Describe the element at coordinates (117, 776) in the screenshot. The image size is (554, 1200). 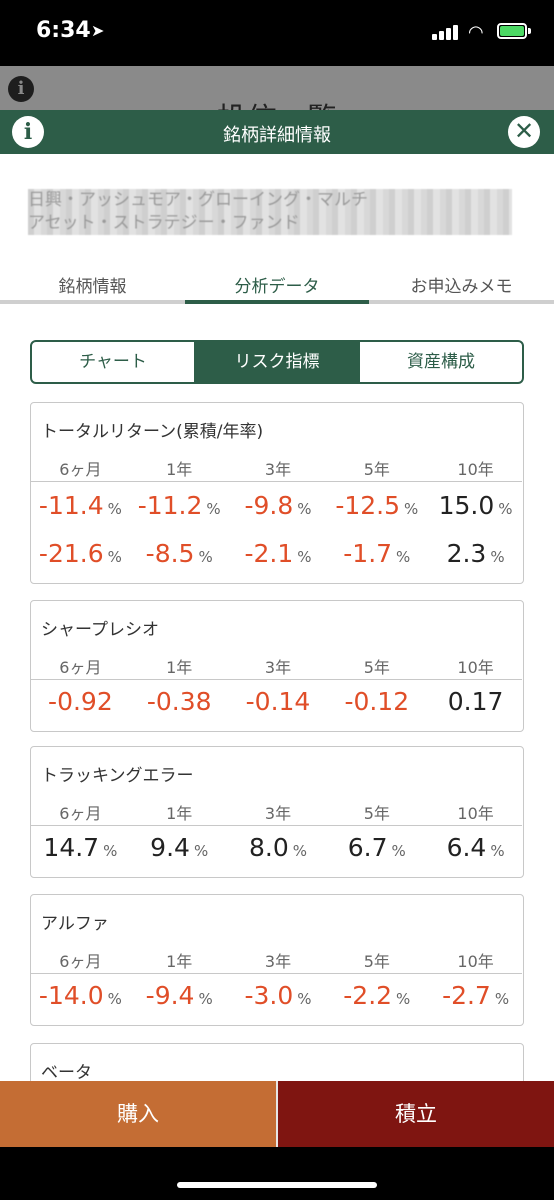
I see `card-title: トラッキングエラー` at that location.